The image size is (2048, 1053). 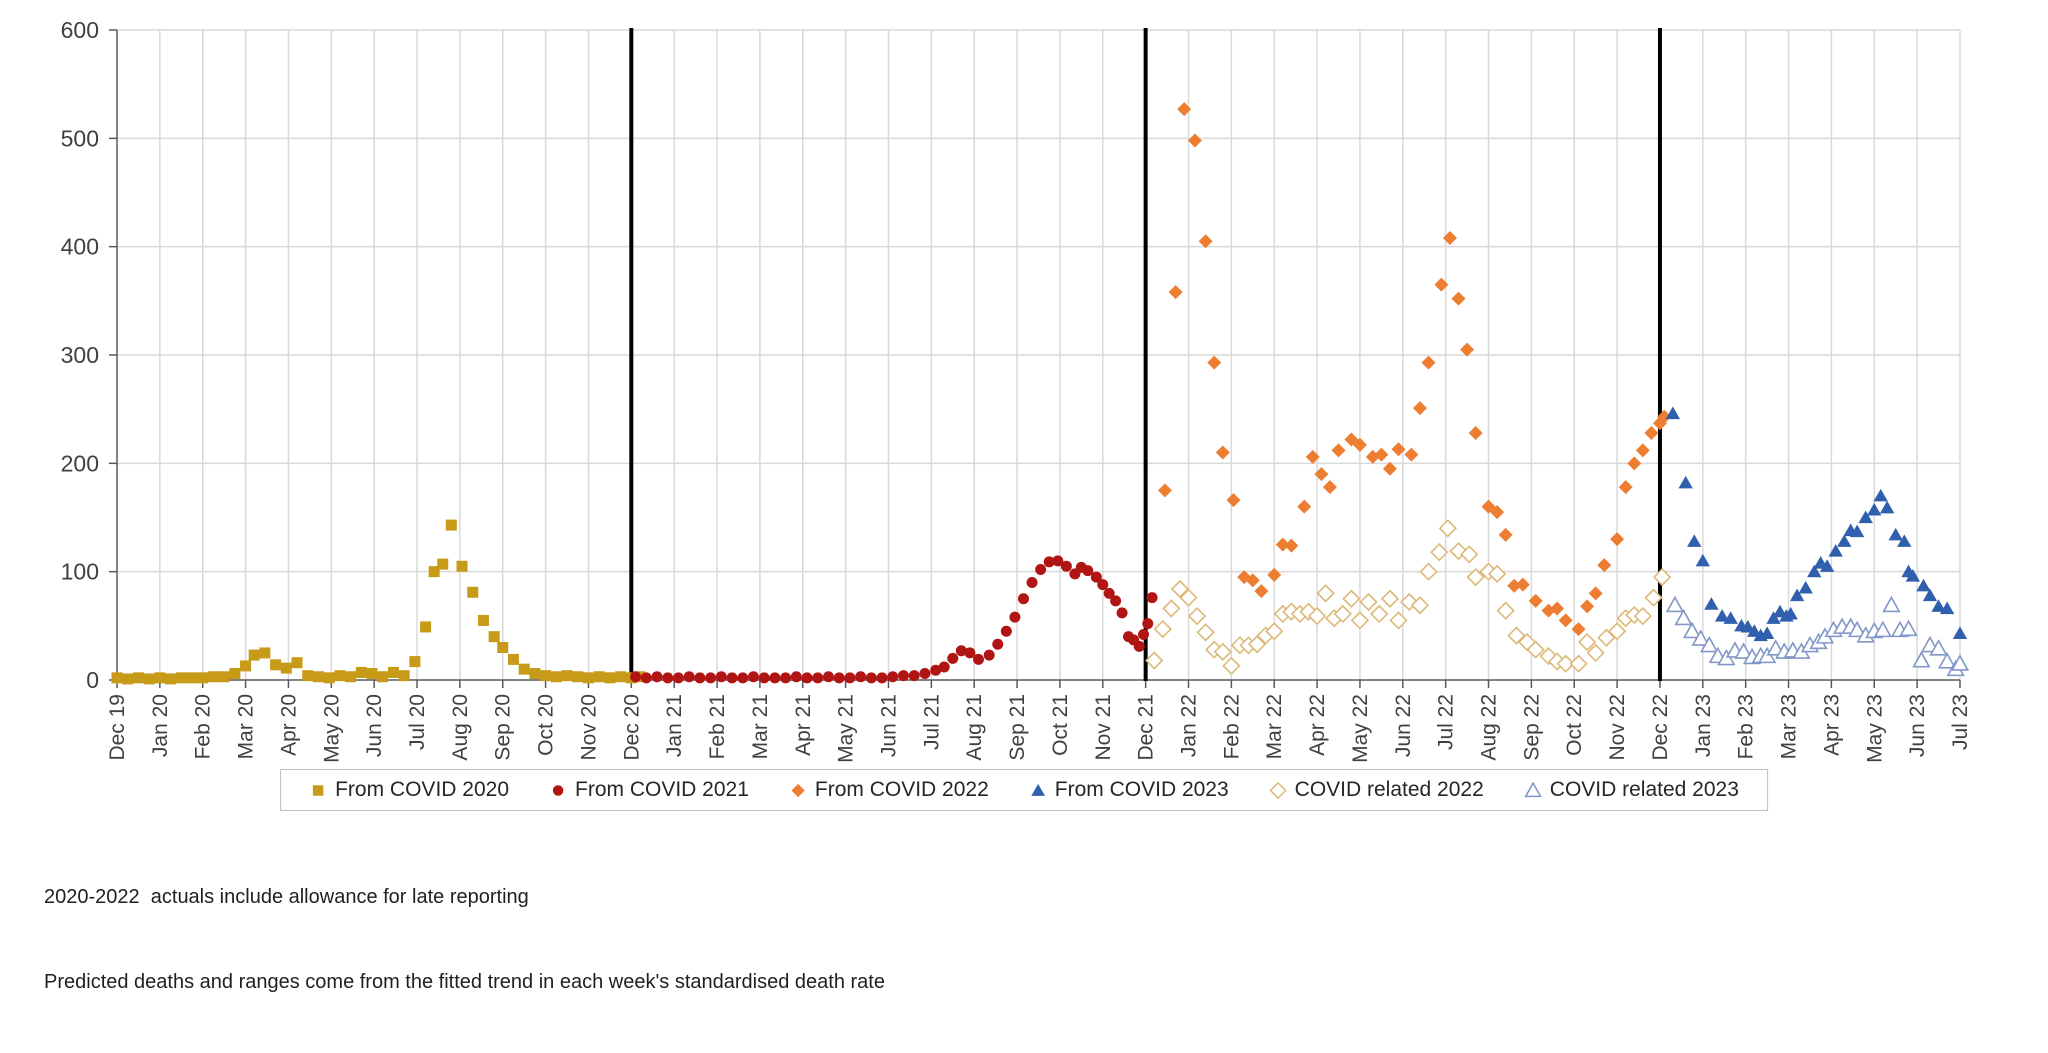 What do you see at coordinates (889, 790) in the screenshot?
I see `legend-item-from-covid-2022: From COVID 2022` at bounding box center [889, 790].